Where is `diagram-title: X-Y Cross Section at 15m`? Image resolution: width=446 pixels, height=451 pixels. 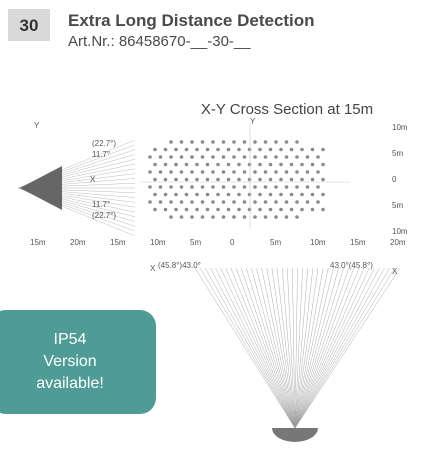 diagram-title: X-Y Cross Section at 15m is located at coordinates (287, 109).